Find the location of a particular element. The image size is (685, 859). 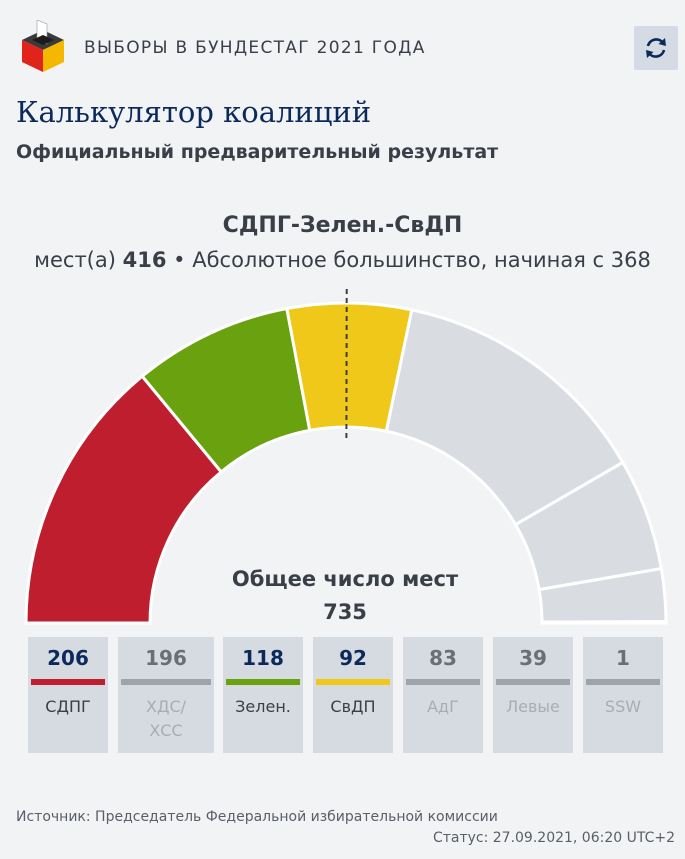

party-name: ХДС/ ХСС is located at coordinates (166, 718).